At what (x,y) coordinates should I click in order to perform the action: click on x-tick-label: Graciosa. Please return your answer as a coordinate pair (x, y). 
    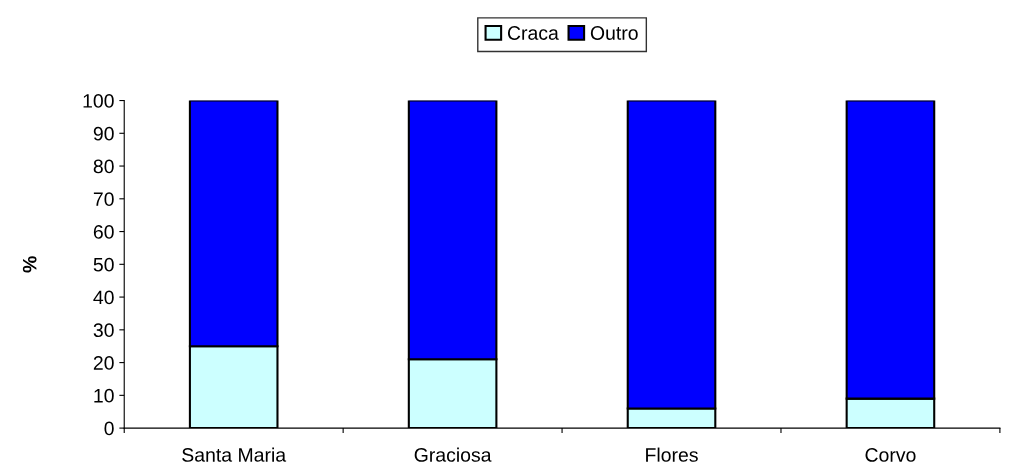
    Looking at the image, I should click on (453, 454).